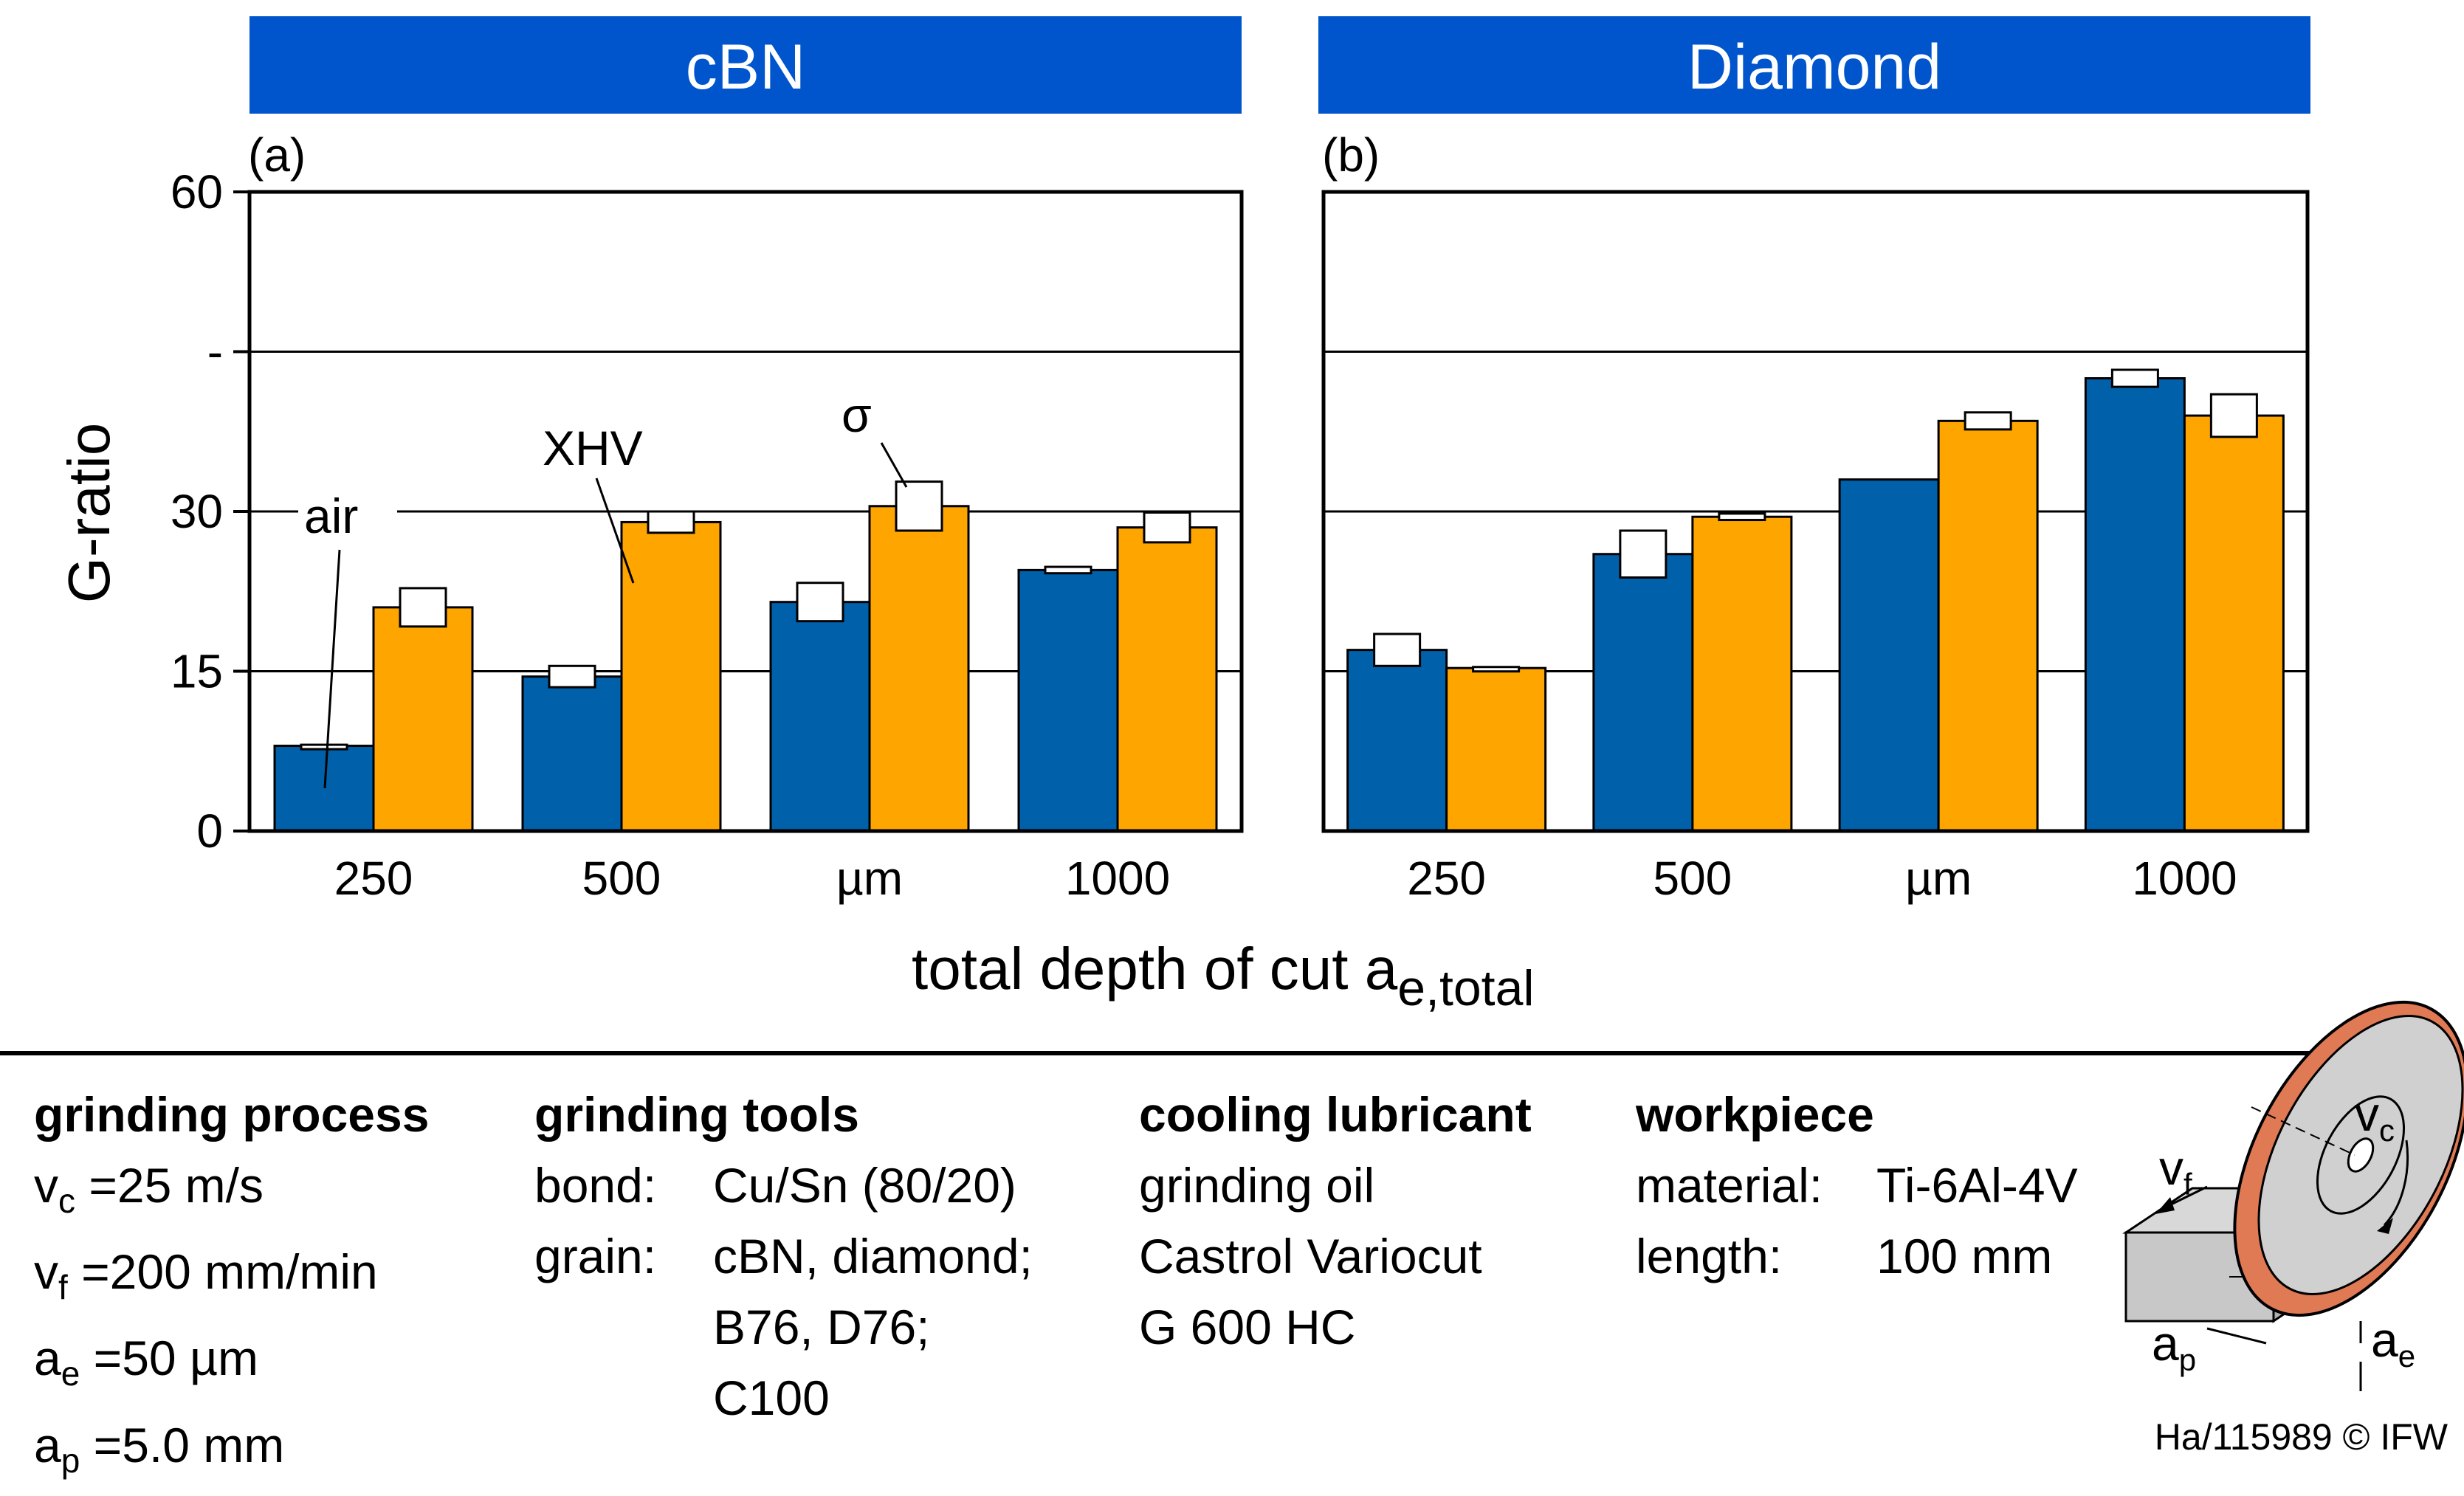  I want to click on wheel-hub, so click(2361, 1155).